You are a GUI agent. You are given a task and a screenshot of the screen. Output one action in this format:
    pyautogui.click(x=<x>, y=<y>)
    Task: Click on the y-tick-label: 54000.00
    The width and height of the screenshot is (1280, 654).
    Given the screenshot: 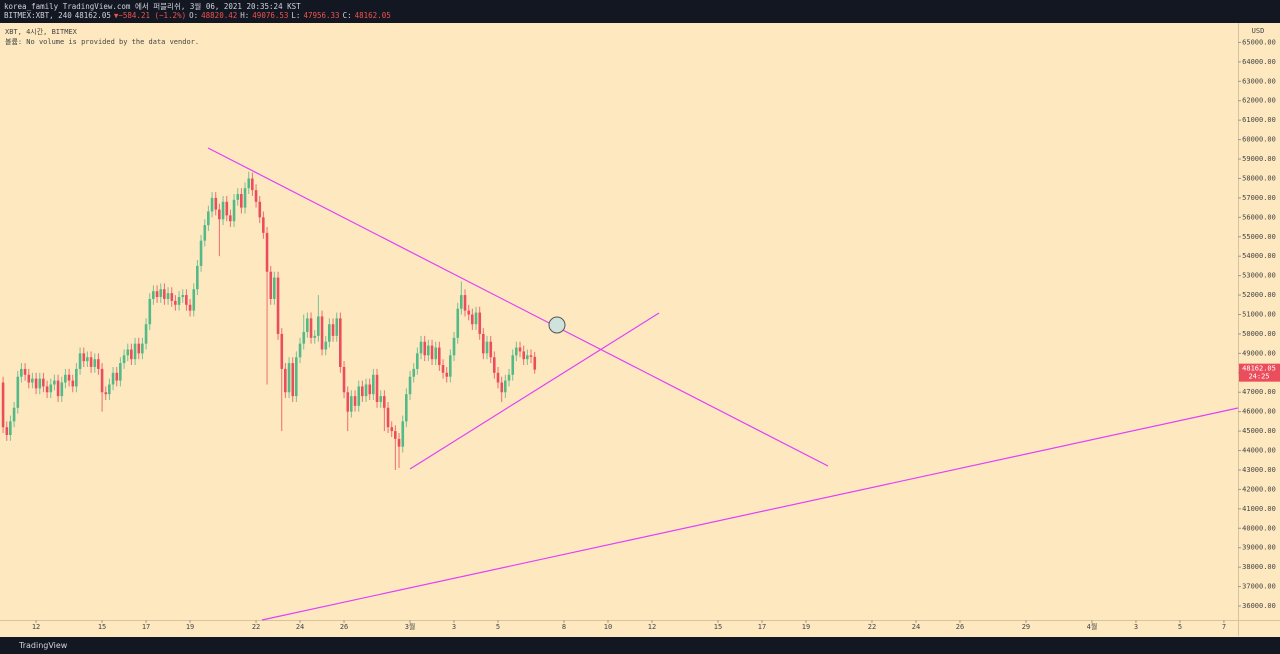 What is the action you would take?
    pyautogui.click(x=1259, y=256)
    